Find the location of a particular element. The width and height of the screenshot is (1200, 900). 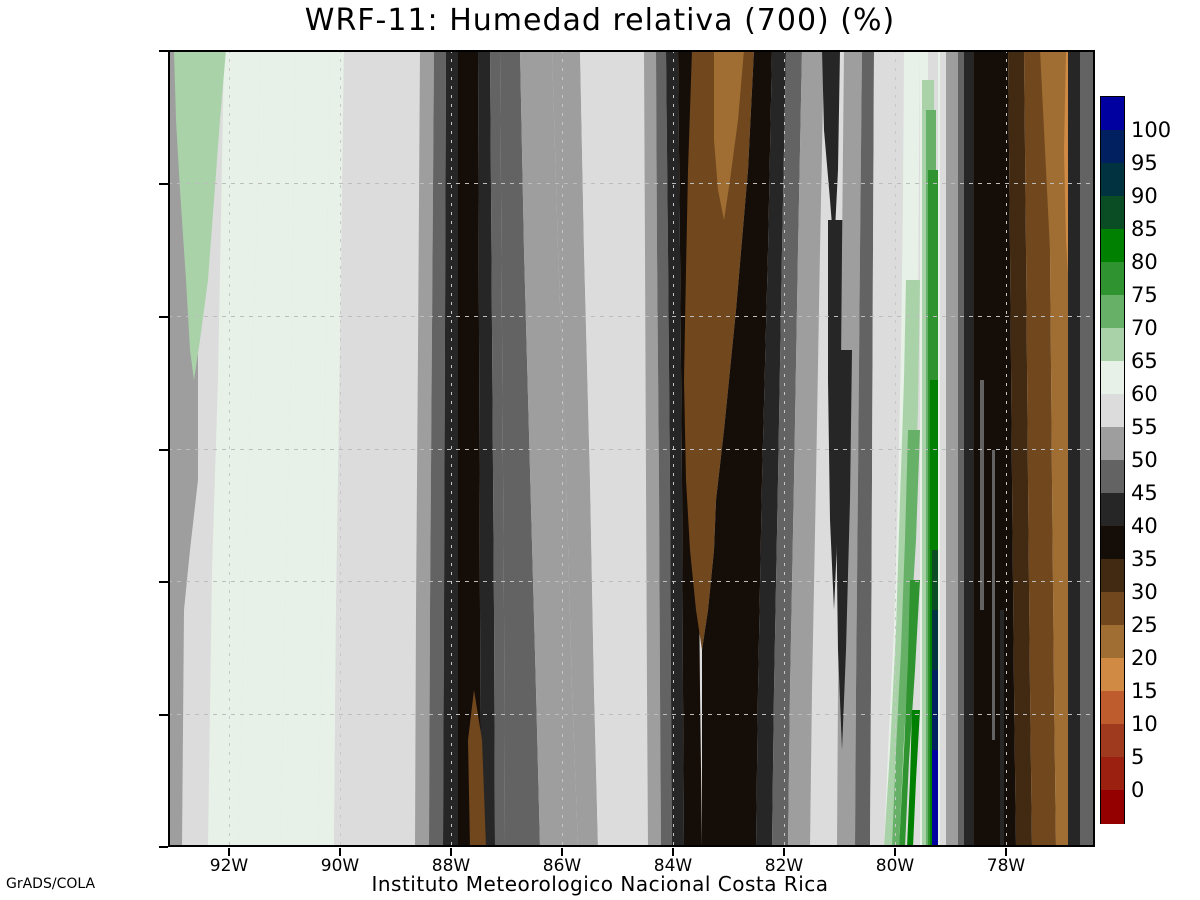

x-axis-label-1: 90W is located at coordinates (340, 866).